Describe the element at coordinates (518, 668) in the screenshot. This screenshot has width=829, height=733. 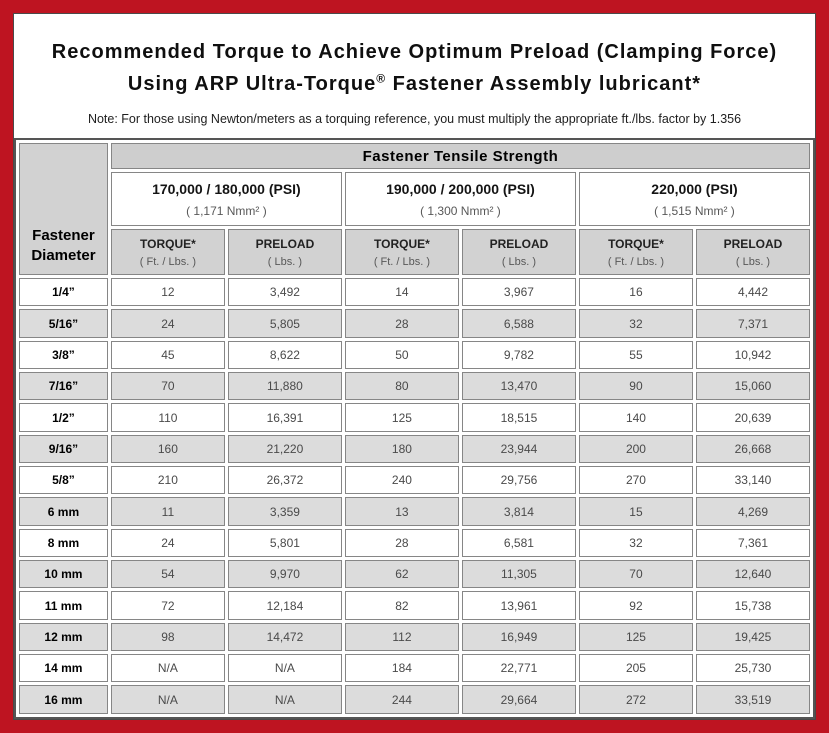
I see `preload-cell: 22,771` at that location.